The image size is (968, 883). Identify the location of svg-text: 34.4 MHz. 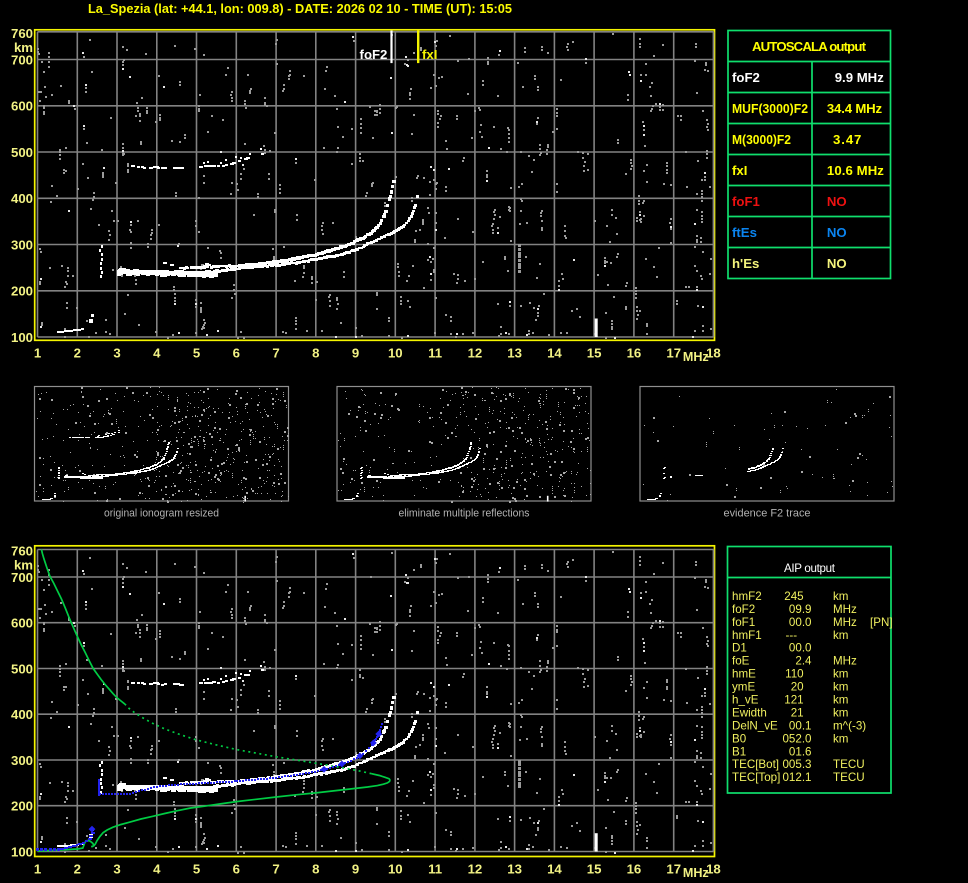
(855, 108).